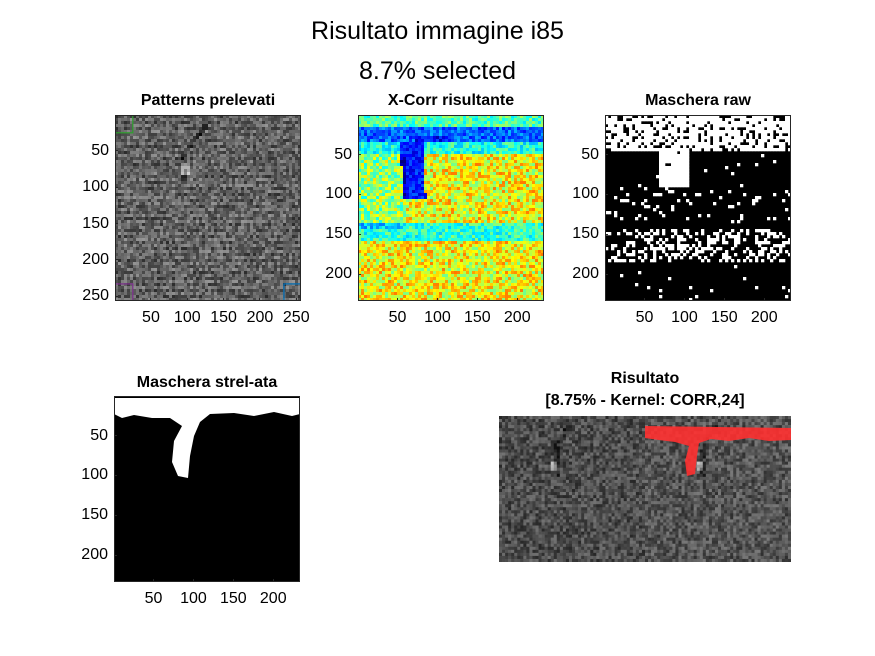 This screenshot has width=875, height=656. I want to click on x-tick-mark, so click(151, 299).